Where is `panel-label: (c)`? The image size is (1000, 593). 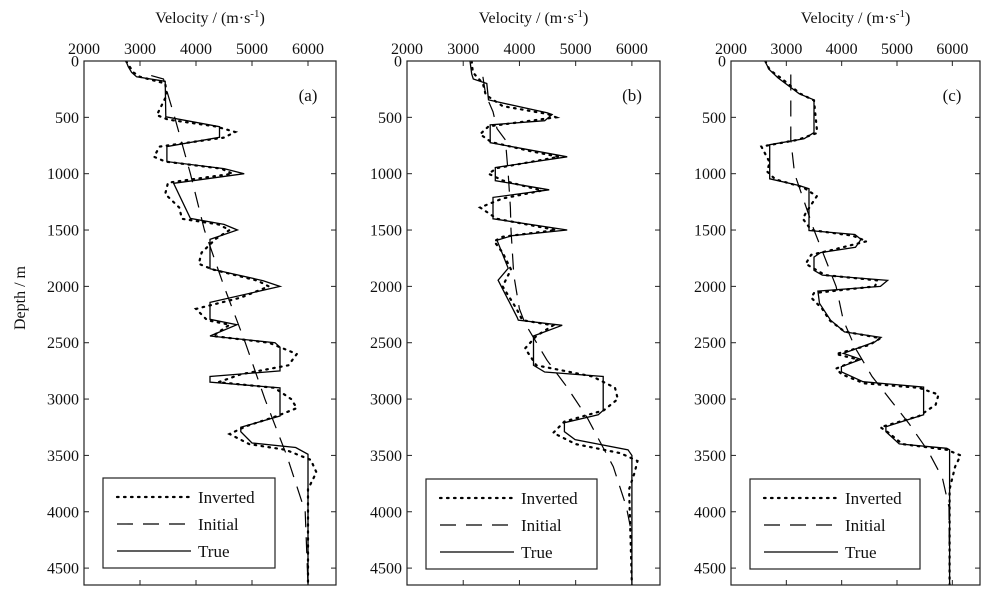 panel-label: (c) is located at coordinates (952, 95).